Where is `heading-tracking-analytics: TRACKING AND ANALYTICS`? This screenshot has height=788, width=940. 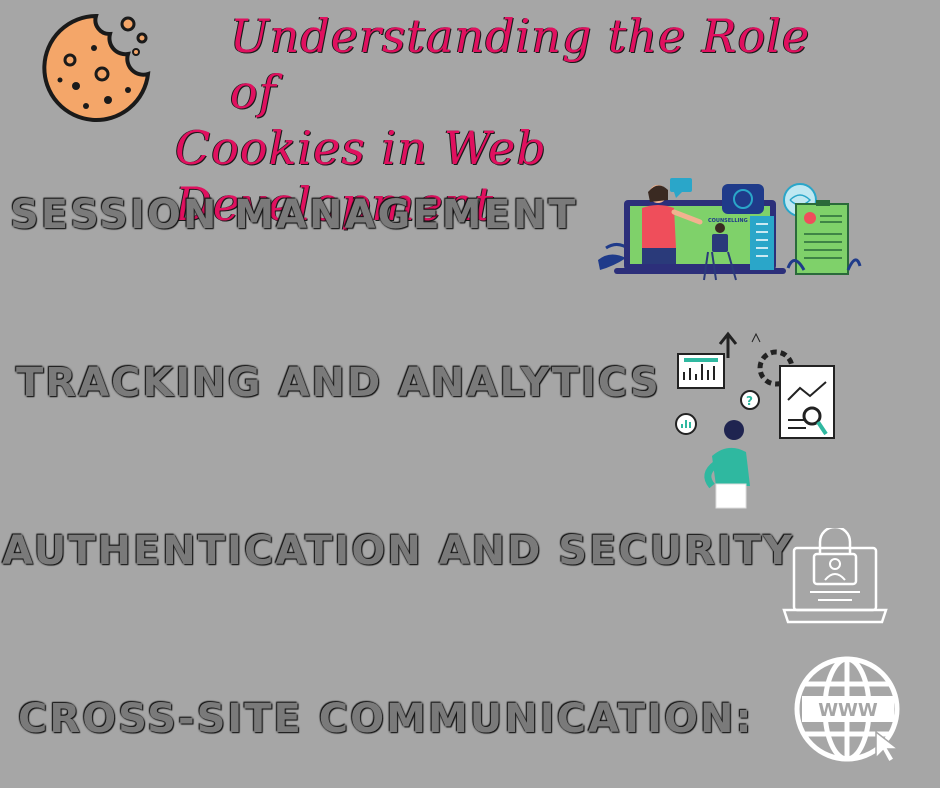
heading-tracking-analytics: TRACKING AND ANALYTICS is located at coordinates (338, 383).